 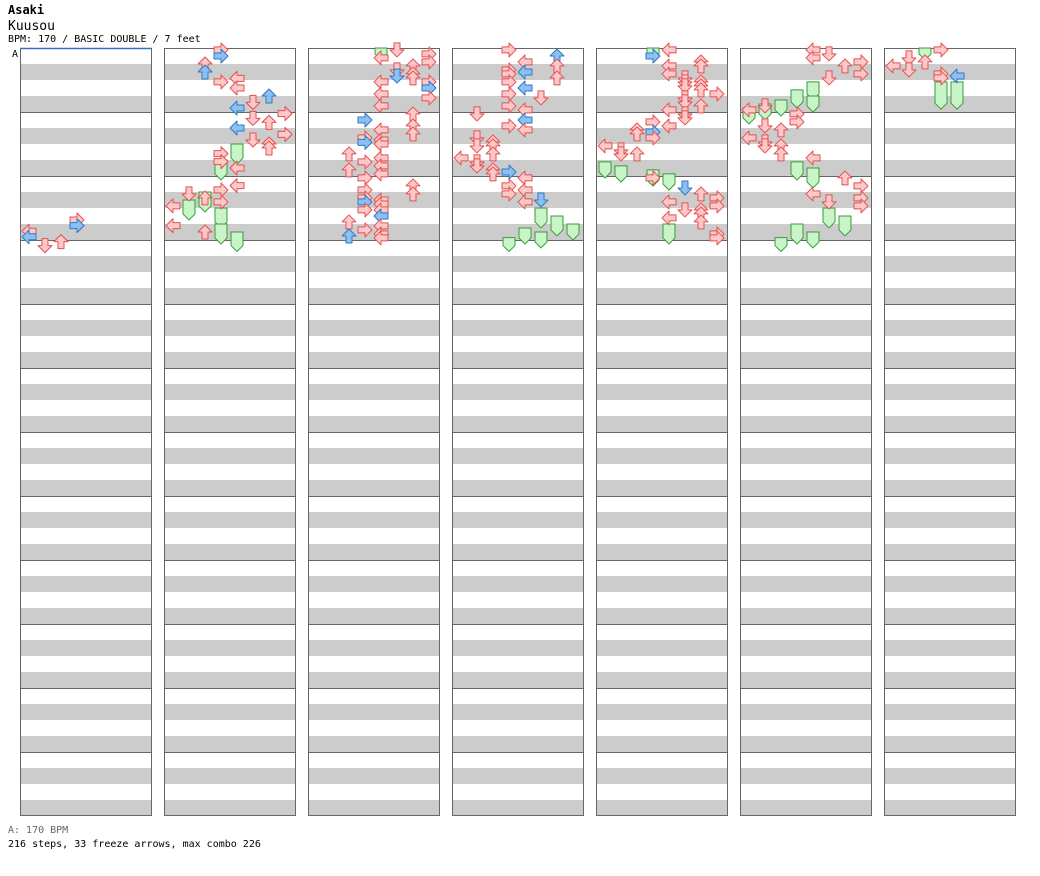 I want to click on bpm-summary: A: 170 BPM, so click(x=38, y=830).